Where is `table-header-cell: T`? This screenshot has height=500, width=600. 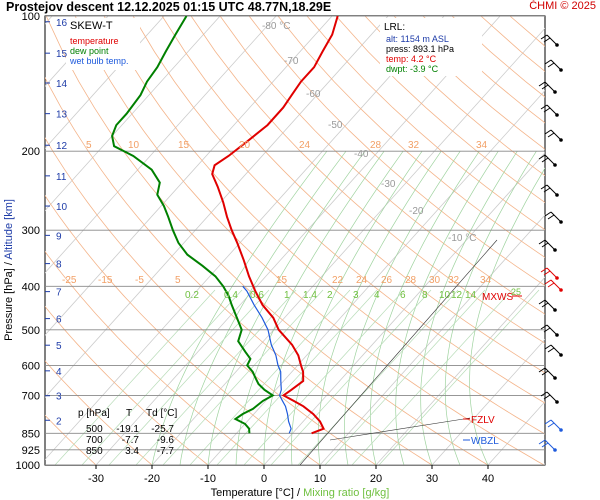 table-header-cell: T is located at coordinates (129, 413).